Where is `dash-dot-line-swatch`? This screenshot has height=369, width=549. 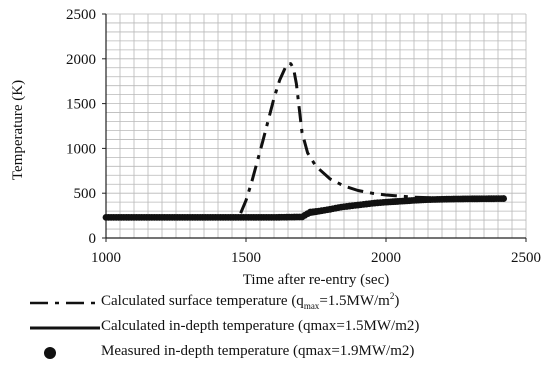 dash-dot-line-swatch is located at coordinates (65, 303).